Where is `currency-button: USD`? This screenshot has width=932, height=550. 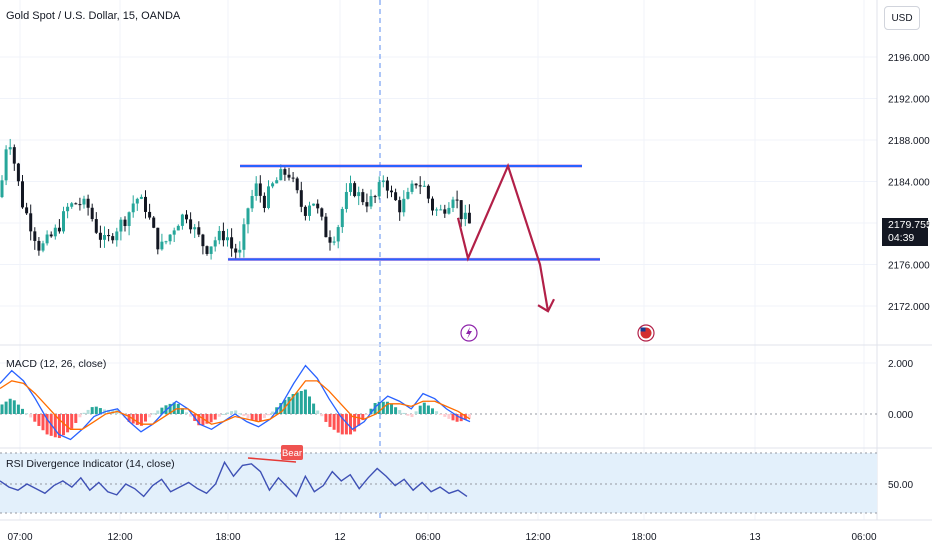 currency-button: USD is located at coordinates (902, 18).